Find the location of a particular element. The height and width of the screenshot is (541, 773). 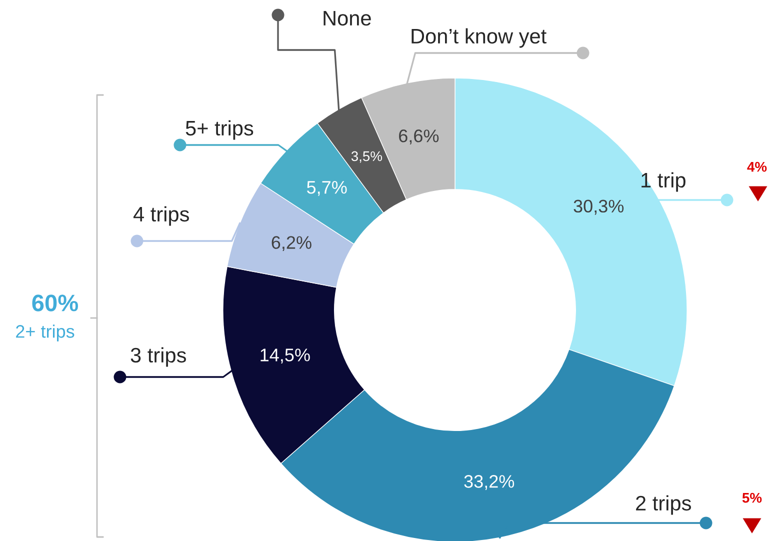

text: 4% is located at coordinates (757, 167).